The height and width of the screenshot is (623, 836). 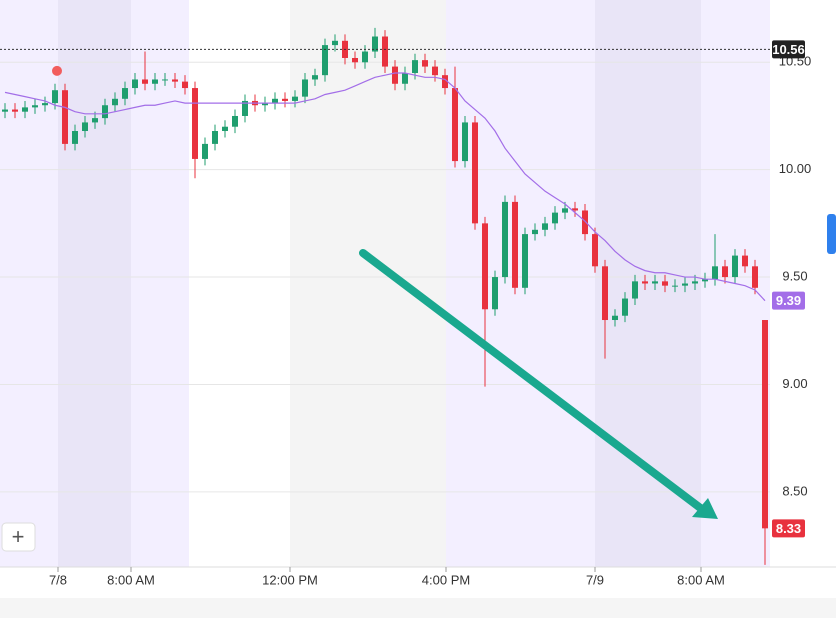 What do you see at coordinates (794, 275) in the screenshot?
I see `y-tick-label: 9.50` at bounding box center [794, 275].